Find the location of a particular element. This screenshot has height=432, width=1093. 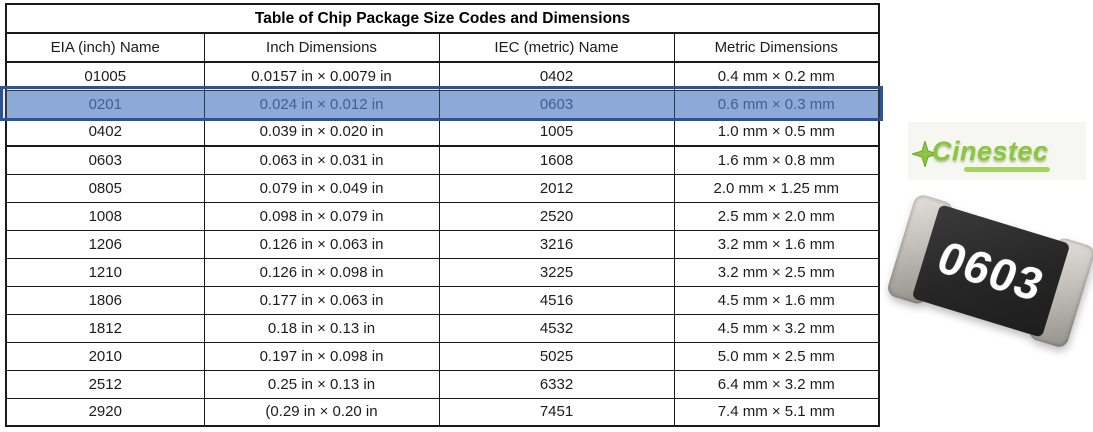

table-cell: 5025 is located at coordinates (556, 356).